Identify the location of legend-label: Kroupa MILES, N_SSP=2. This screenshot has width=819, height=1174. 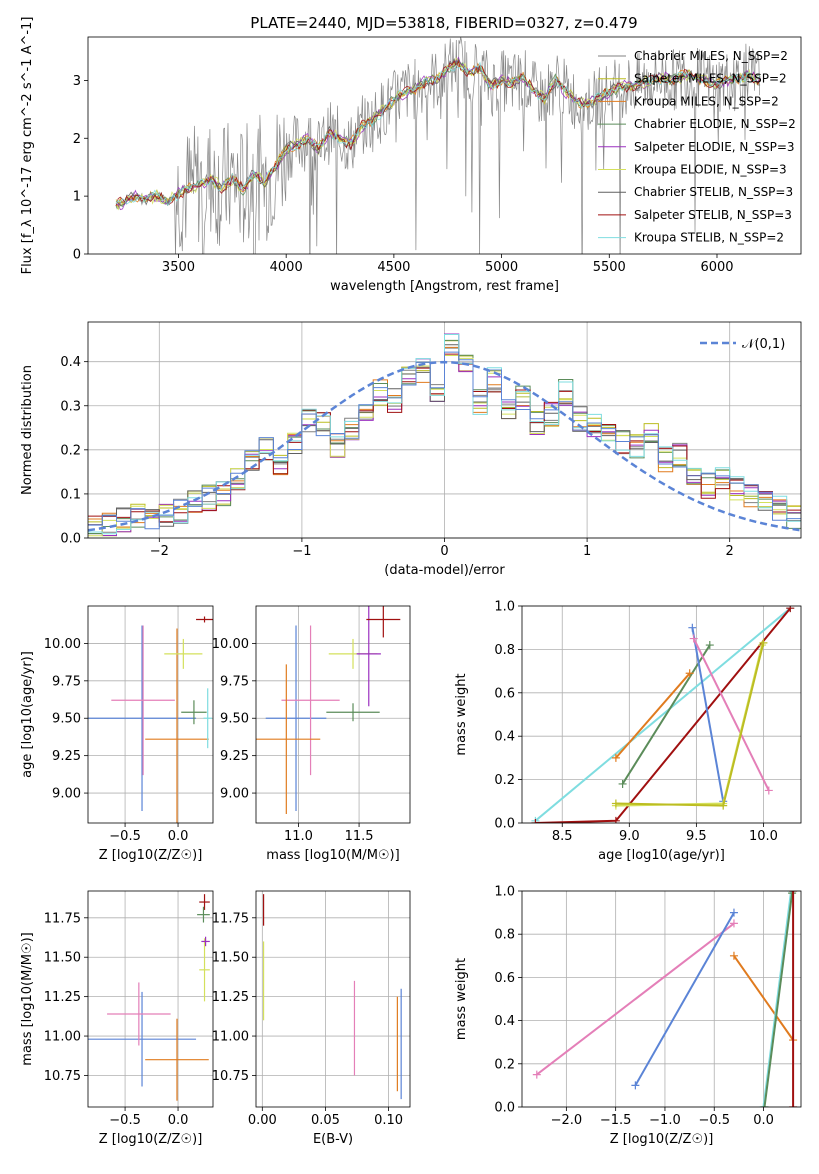
(706, 101).